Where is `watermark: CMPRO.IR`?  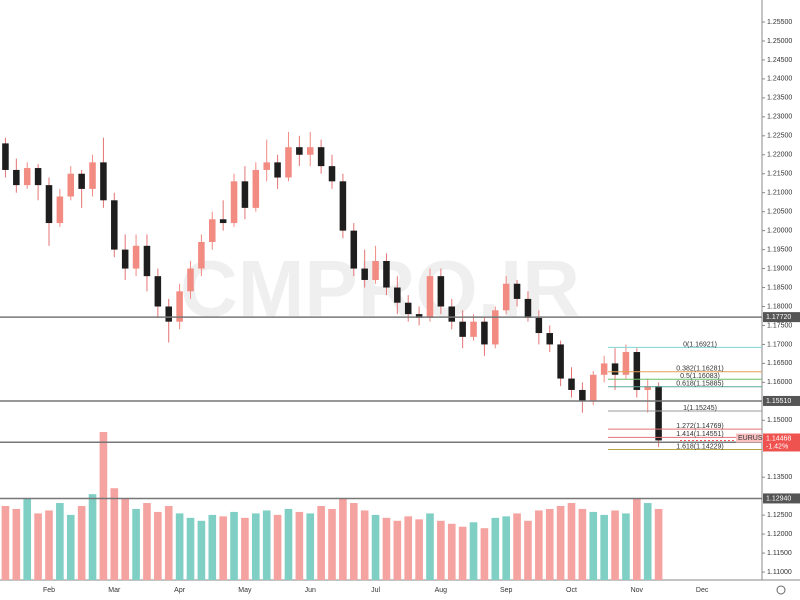 watermark: CMPRO.IR is located at coordinates (380, 288).